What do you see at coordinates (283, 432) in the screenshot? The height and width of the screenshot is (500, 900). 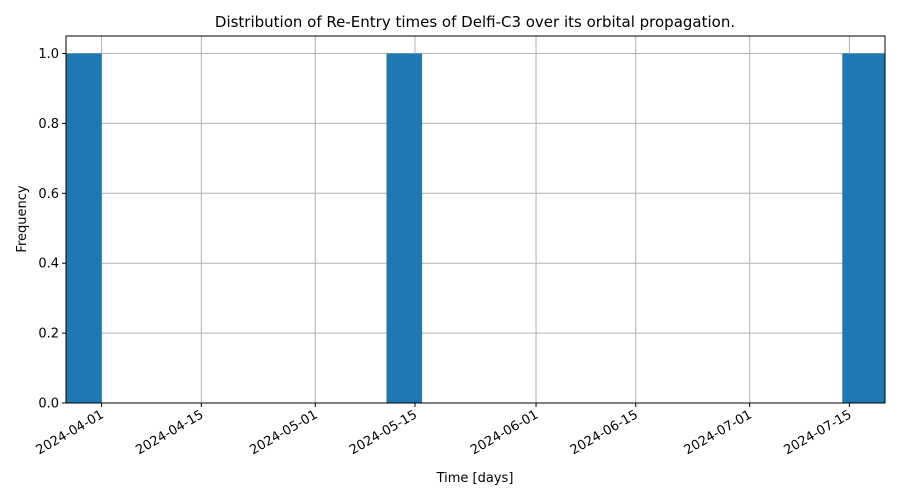 I see `x-tick-label: 2024-05-01` at bounding box center [283, 432].